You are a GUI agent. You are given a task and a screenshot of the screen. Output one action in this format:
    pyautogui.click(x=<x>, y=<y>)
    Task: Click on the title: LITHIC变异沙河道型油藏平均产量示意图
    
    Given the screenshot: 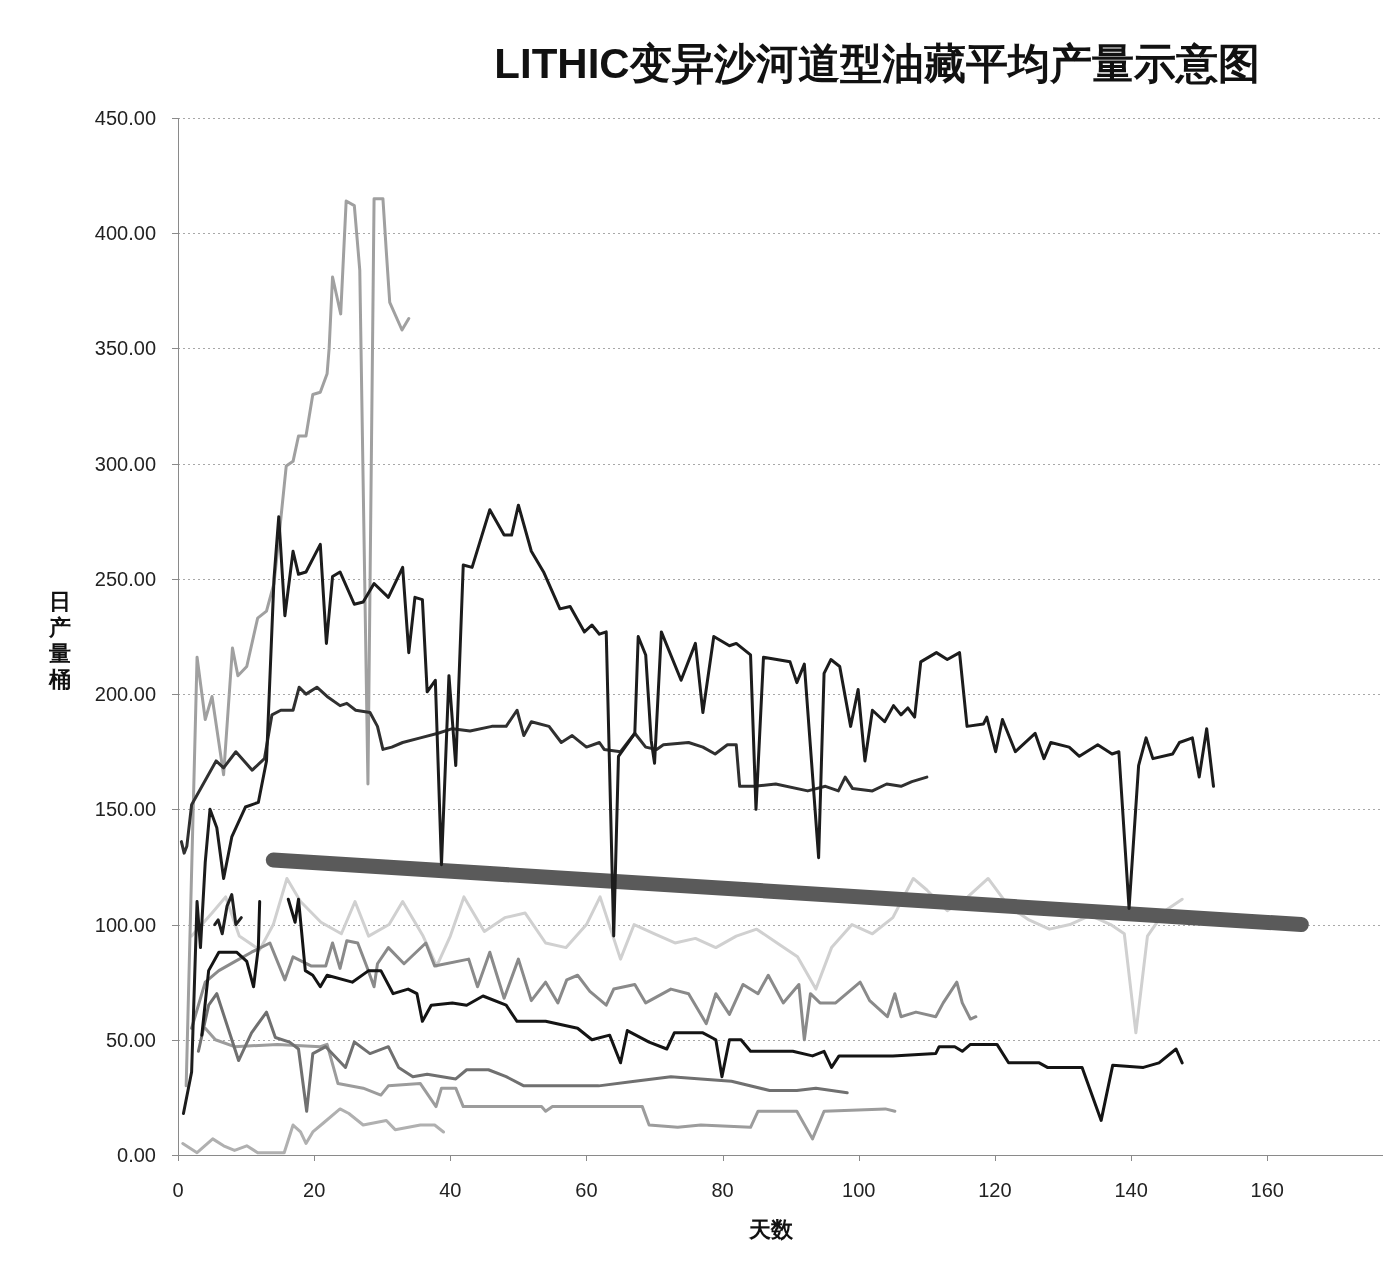 What is the action you would take?
    pyautogui.click(x=877, y=63)
    